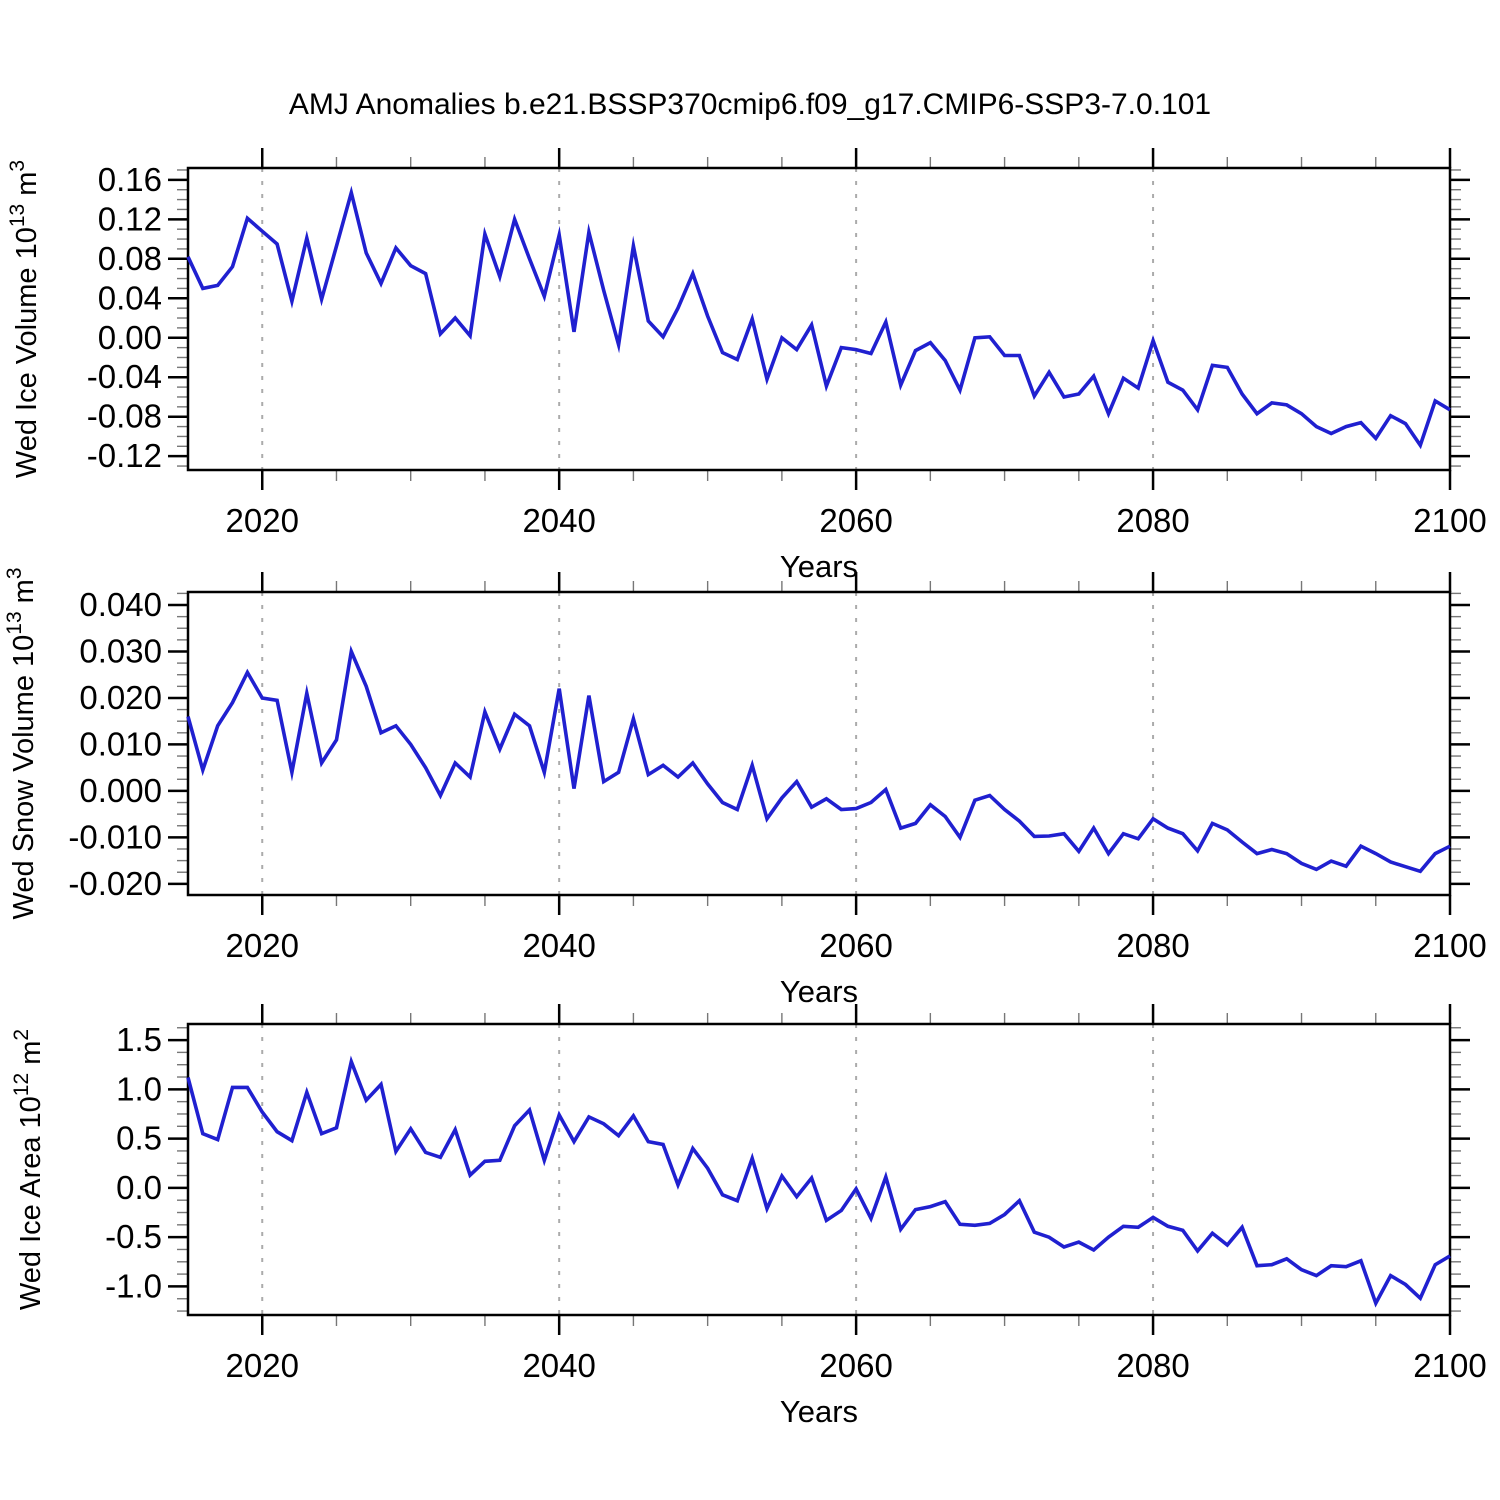 This screenshot has width=1500, height=1500. Describe the element at coordinates (818, 1181) in the screenshot. I see `series-line-wed-ice-area` at that location.